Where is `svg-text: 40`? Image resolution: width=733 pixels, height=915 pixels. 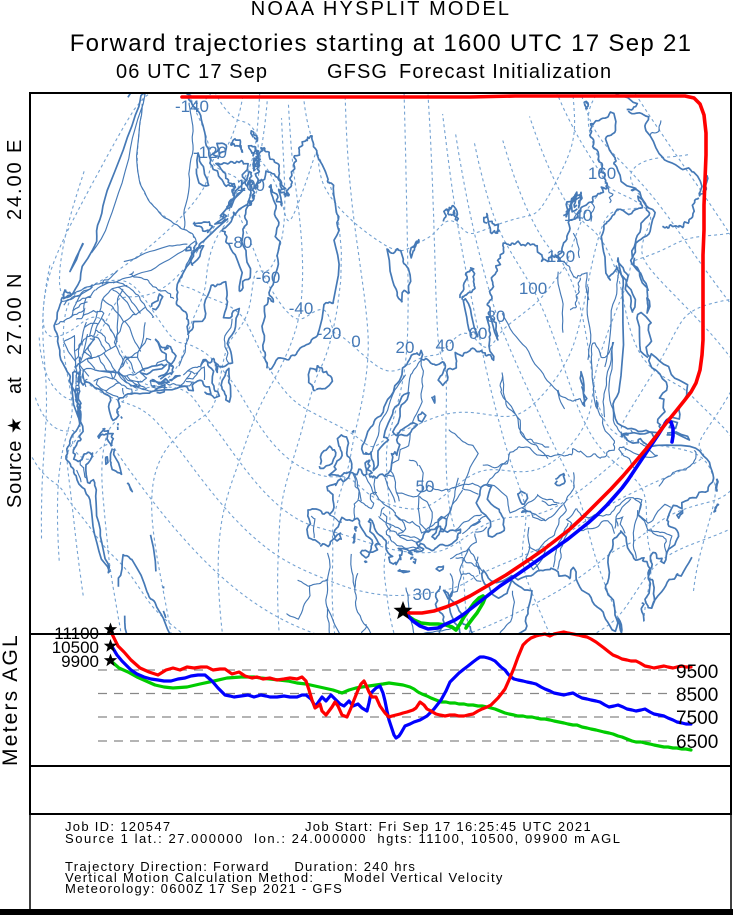 svg-text: 40 is located at coordinates (445, 345).